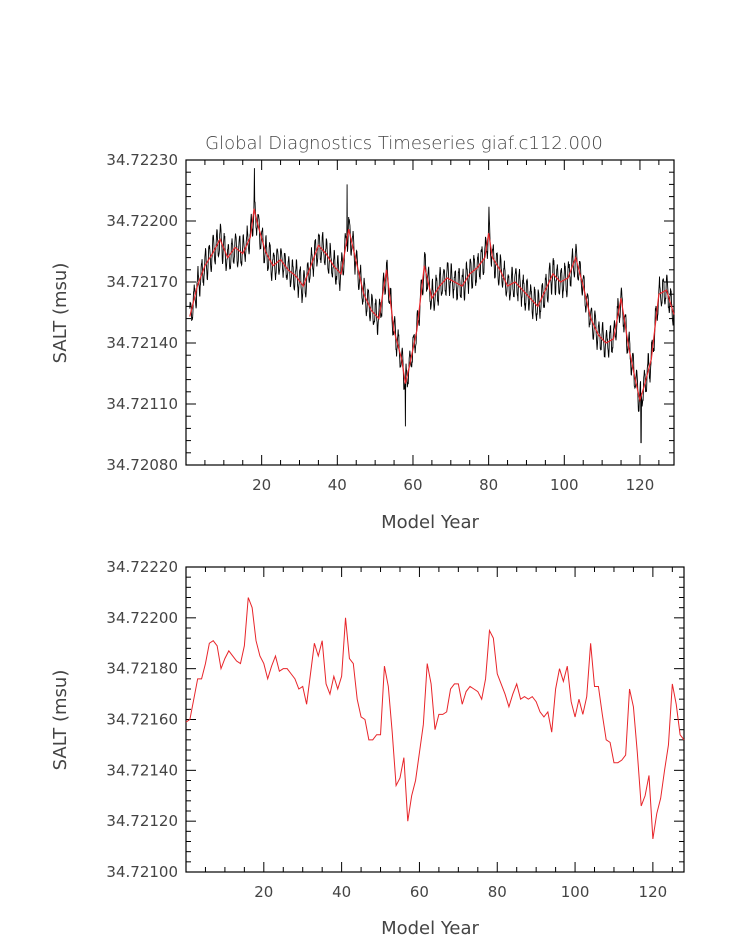  What do you see at coordinates (142, 160) in the screenshot?
I see `y-tick-label: 34.72230` at bounding box center [142, 160].